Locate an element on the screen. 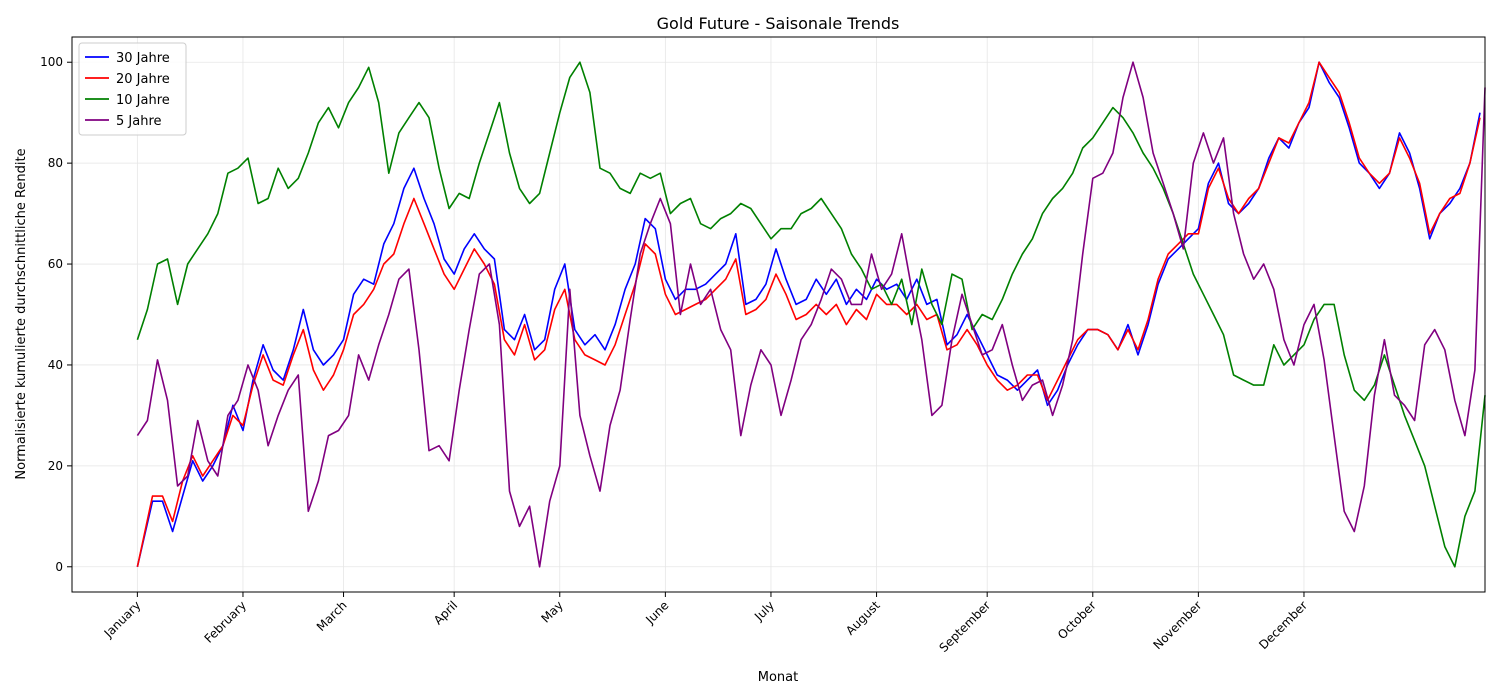 This screenshot has width=1500, height=700. legend-label: 10 Jahre is located at coordinates (143, 100).